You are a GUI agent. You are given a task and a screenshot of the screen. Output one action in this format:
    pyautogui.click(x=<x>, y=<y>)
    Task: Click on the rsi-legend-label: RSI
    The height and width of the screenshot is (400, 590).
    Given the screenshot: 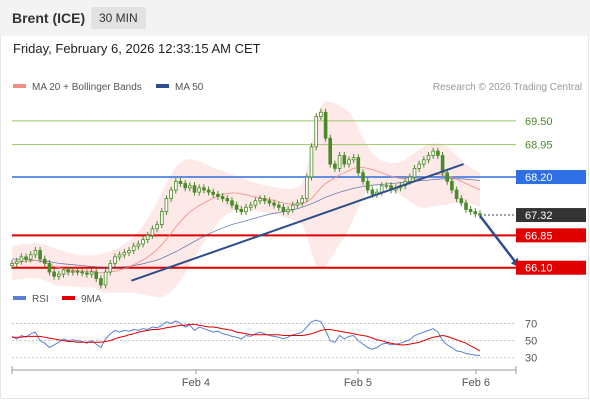 What is the action you would take?
    pyautogui.click(x=40, y=299)
    